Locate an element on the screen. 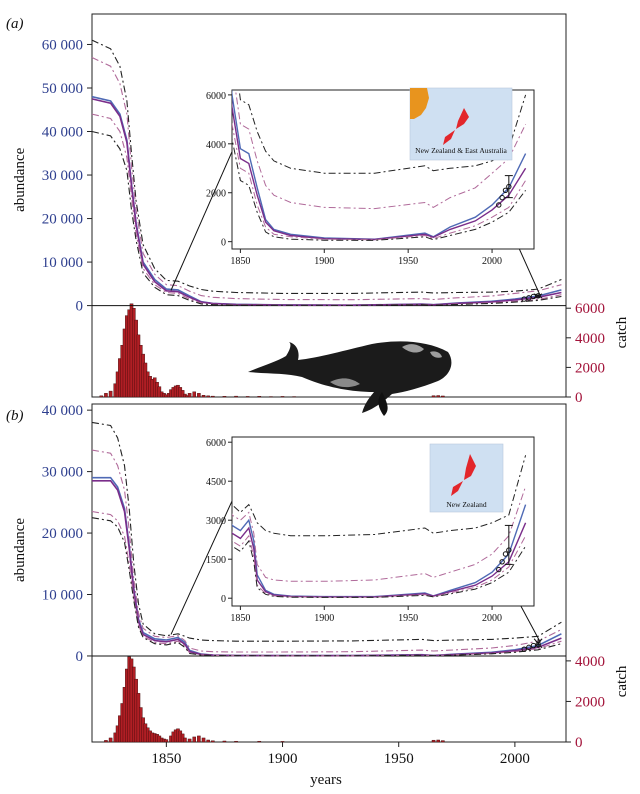 This screenshot has height=794, width=640. zoom-connector is located at coordinates (205, 213).